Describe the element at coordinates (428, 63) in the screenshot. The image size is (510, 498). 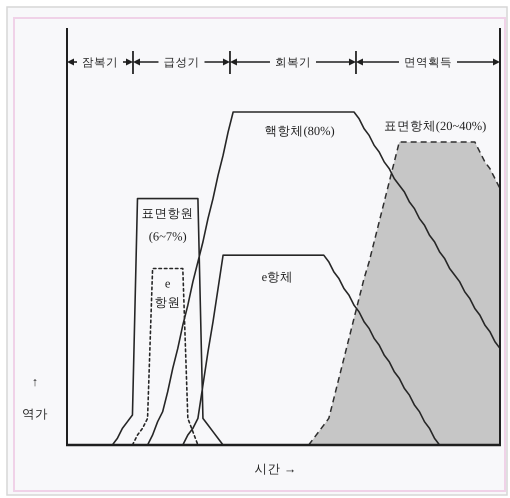
I see `annotation: 면역획득` at that location.